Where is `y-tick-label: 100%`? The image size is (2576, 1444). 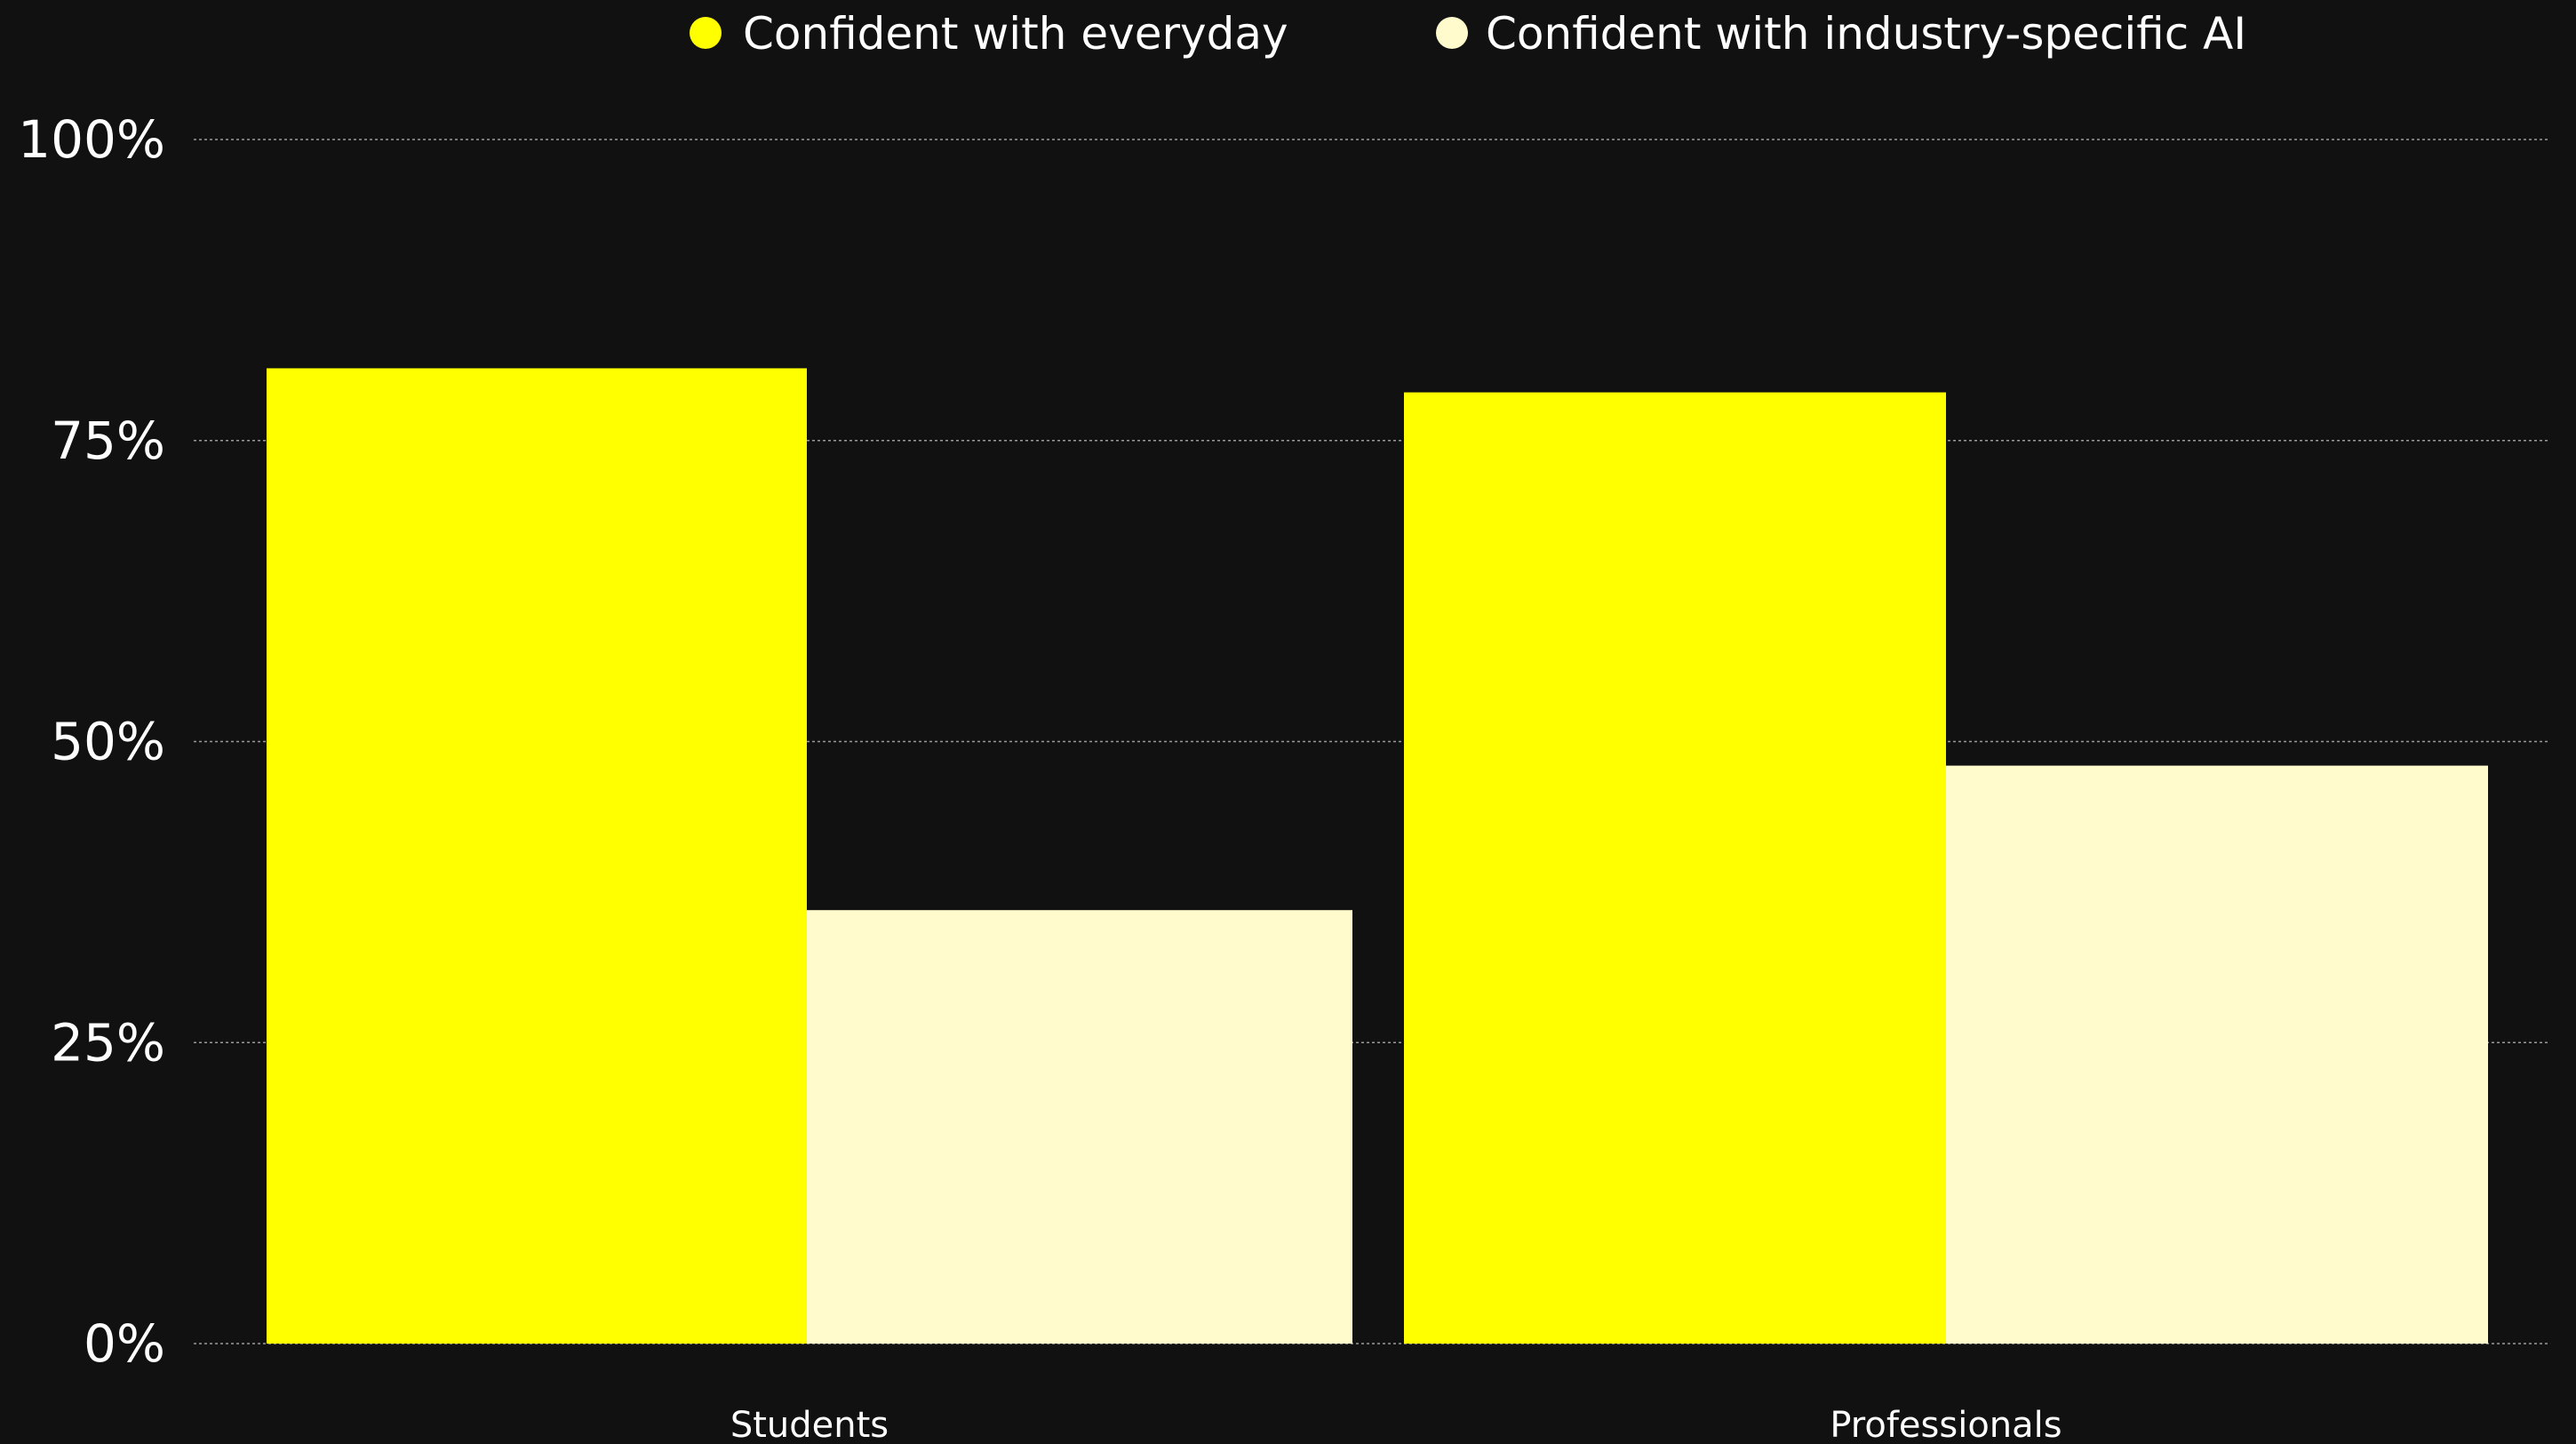 y-tick-label: 100% is located at coordinates (92, 139).